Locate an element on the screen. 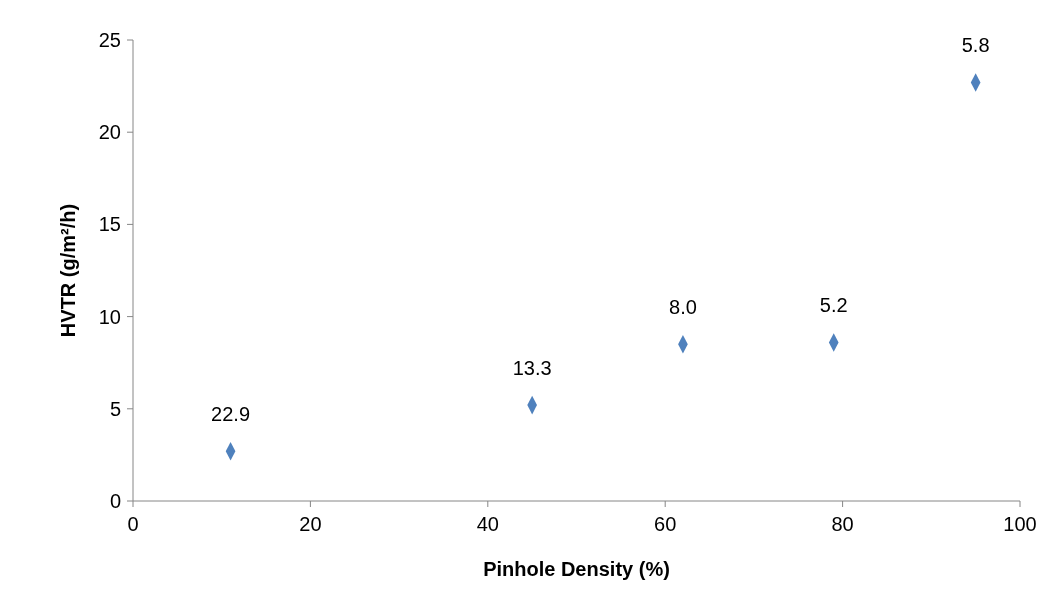 This screenshot has width=1051, height=602. annotation: 8.0 is located at coordinates (683, 307).